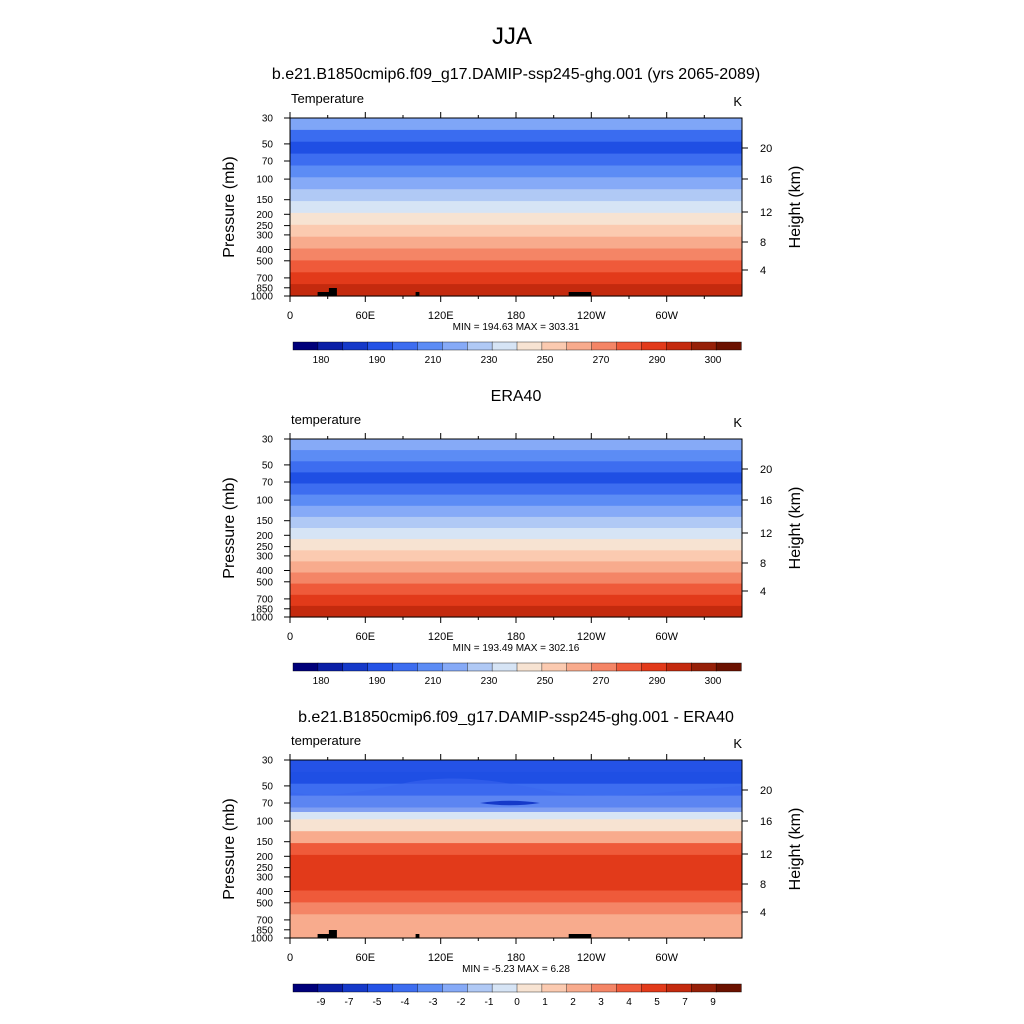 This screenshot has width=1024, height=1024. Describe the element at coordinates (685, 1002) in the screenshot. I see `colorbar-label: 7` at that location.